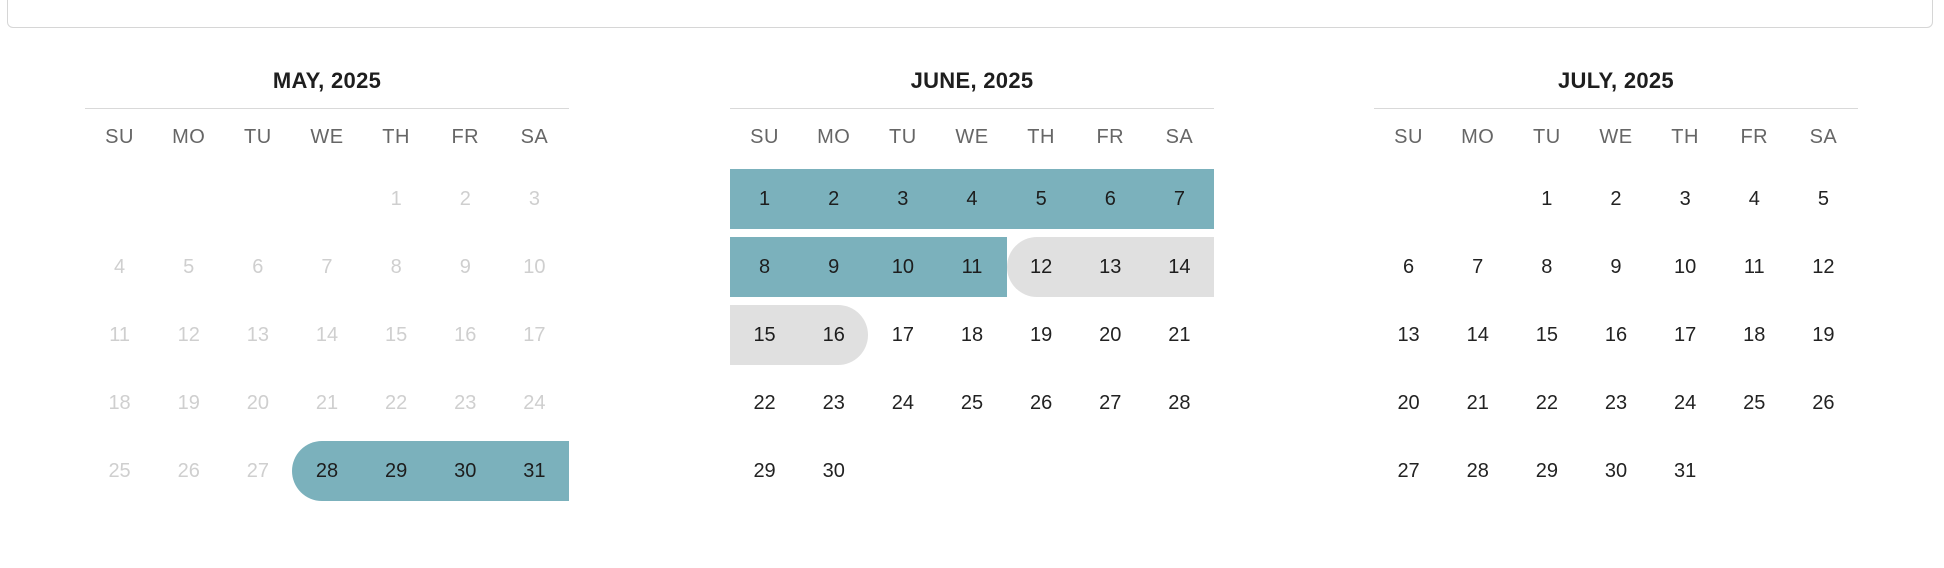 The height and width of the screenshot is (568, 1944). What do you see at coordinates (1408, 136) in the screenshot?
I see `weekday-label: SU` at bounding box center [1408, 136].